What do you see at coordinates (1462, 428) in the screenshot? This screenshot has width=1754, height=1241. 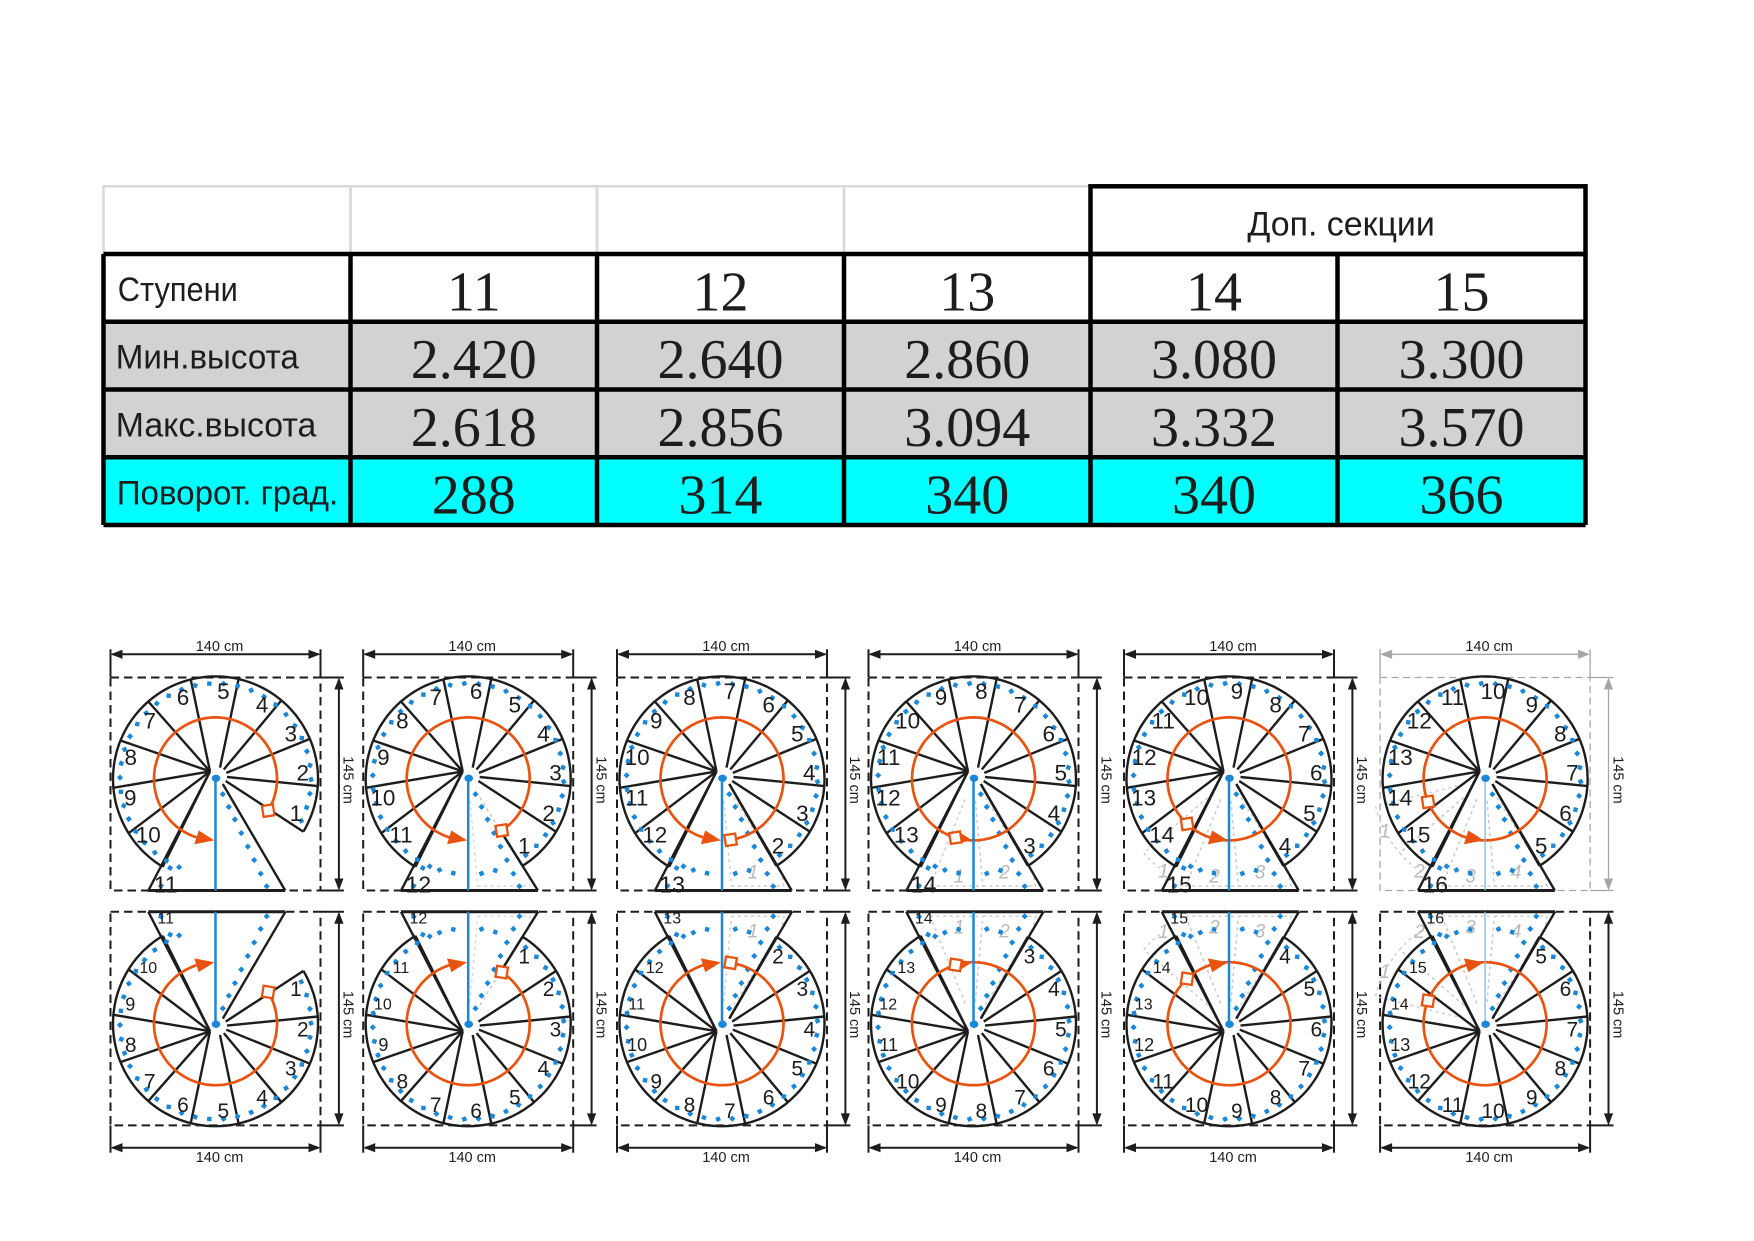 I see `svg-text: 3.570` at bounding box center [1462, 428].